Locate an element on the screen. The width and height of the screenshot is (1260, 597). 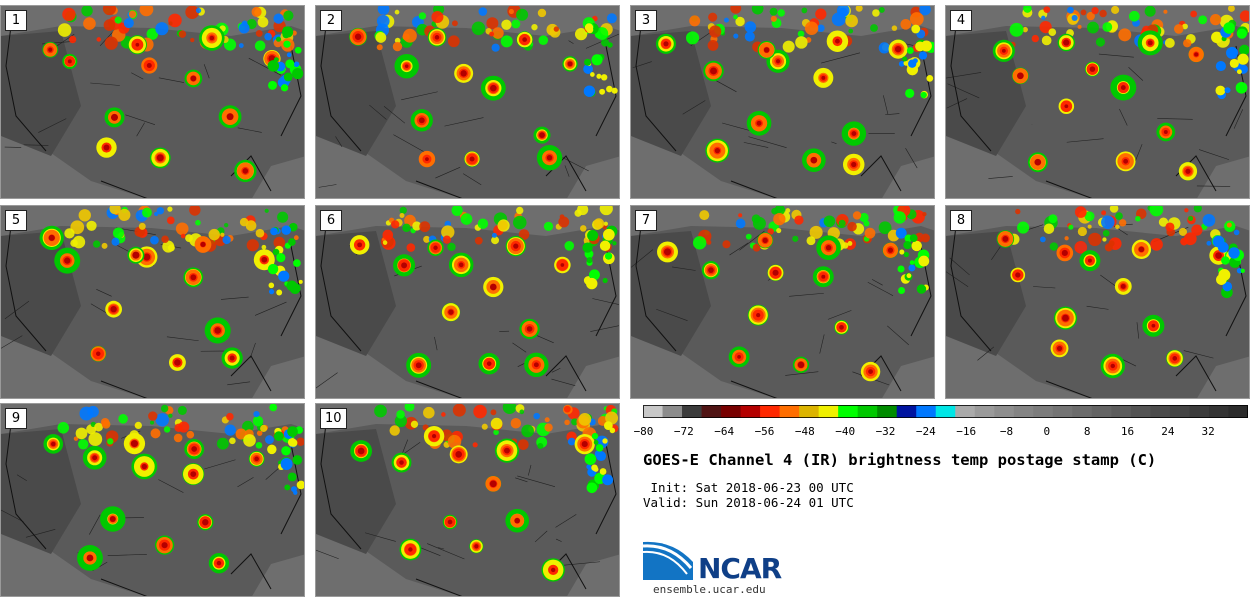
colorbar-tick-label: 32 is located at coordinates (1208, 431).